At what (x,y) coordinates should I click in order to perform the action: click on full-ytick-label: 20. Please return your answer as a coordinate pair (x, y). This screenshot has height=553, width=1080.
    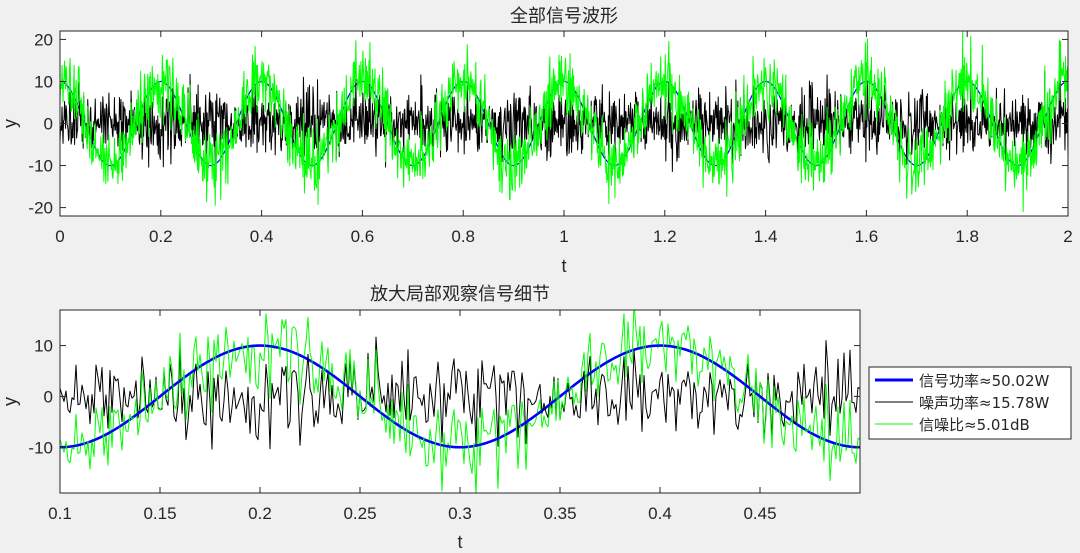
    Looking at the image, I should click on (43, 39).